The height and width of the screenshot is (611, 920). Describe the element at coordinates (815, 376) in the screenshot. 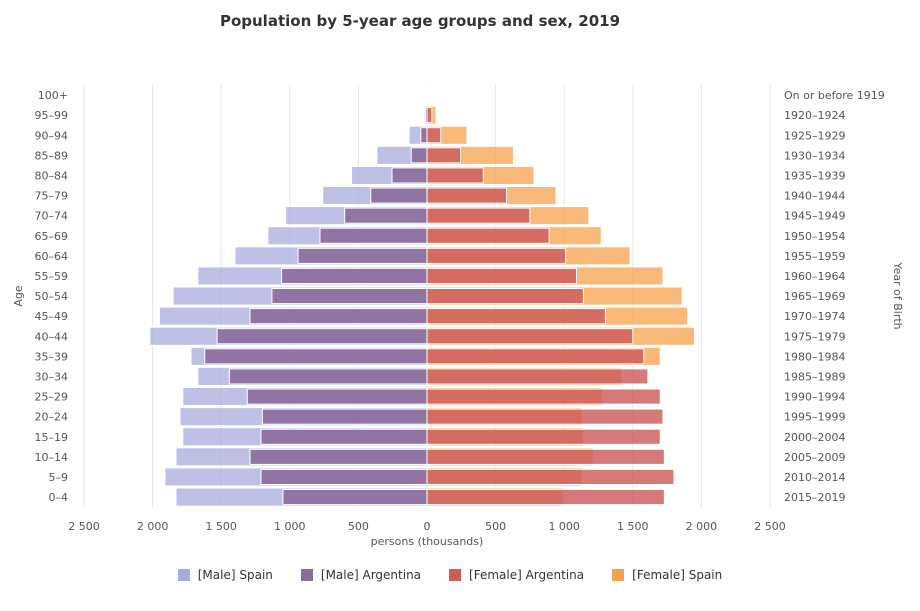

I see `birth-year-label: 1985–1989` at that location.